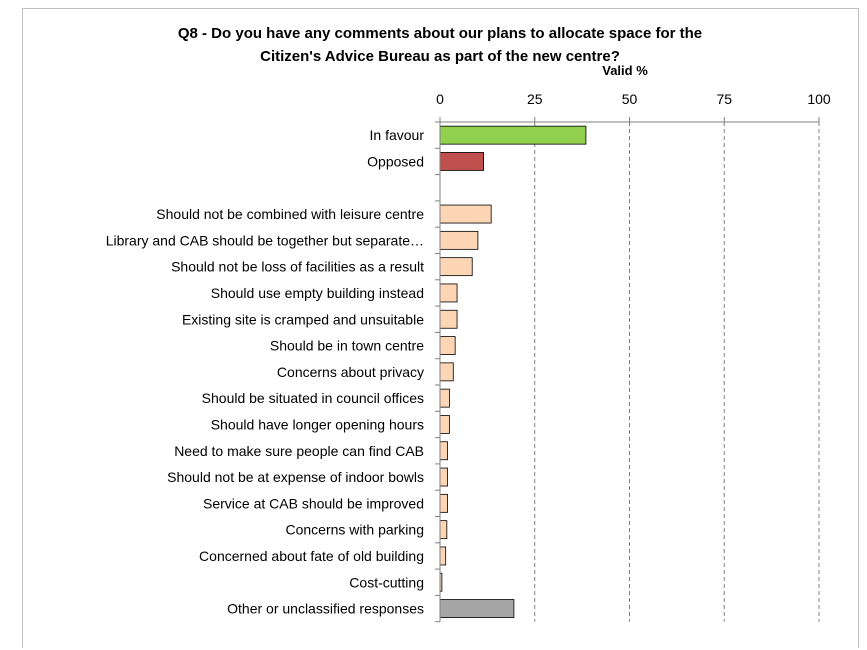 This screenshot has width=867, height=650. I want to click on x-tick-label: 50, so click(630, 99).